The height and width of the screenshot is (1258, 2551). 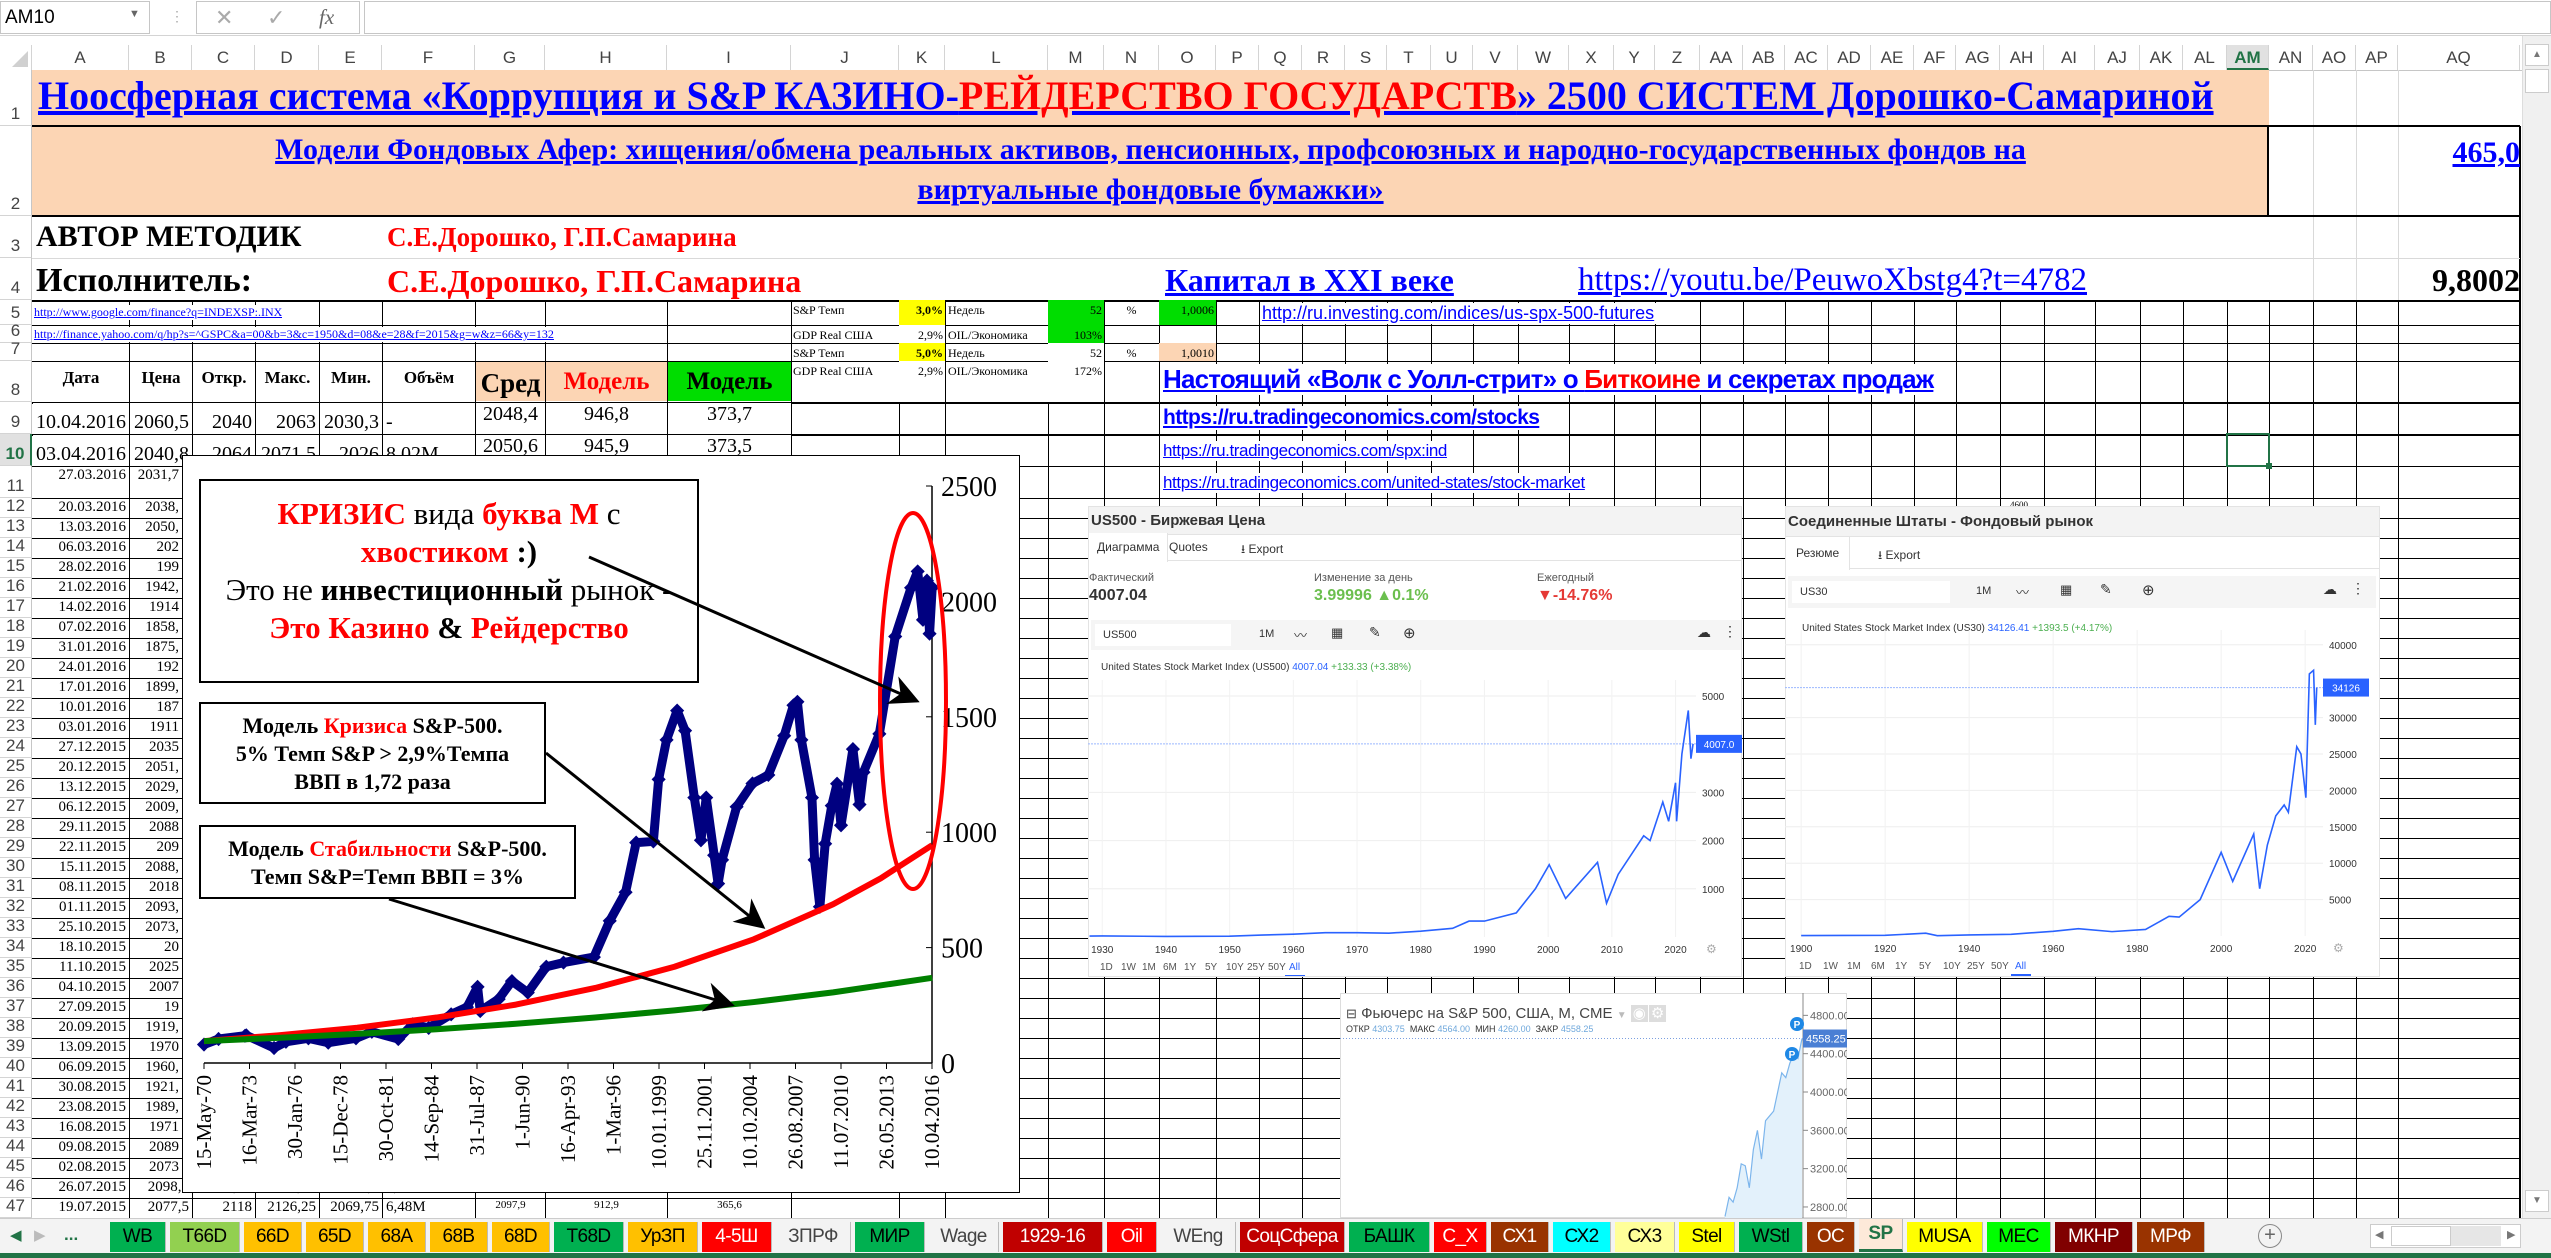 What do you see at coordinates (1163, 635) in the screenshot?
I see `symbol-input: US500` at bounding box center [1163, 635].